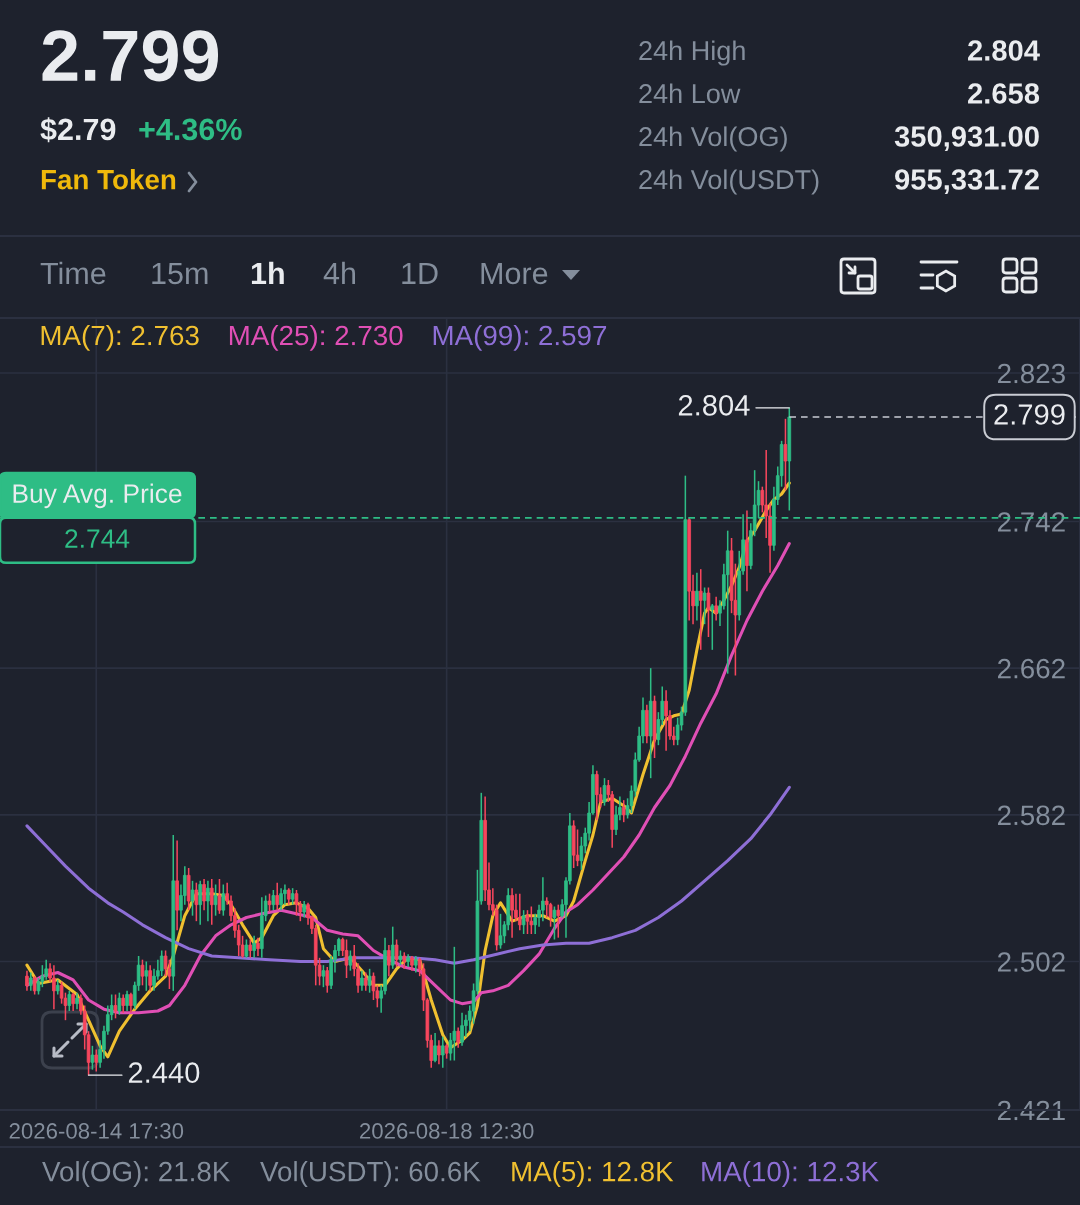  Describe the element at coordinates (316, 337) in the screenshot. I see `text: MA(25): 2.730` at that location.